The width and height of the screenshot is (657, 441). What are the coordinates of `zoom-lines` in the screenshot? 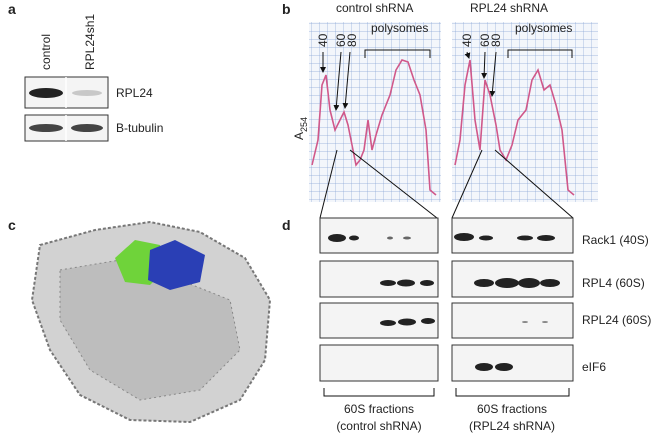 It's located at (446, 184).